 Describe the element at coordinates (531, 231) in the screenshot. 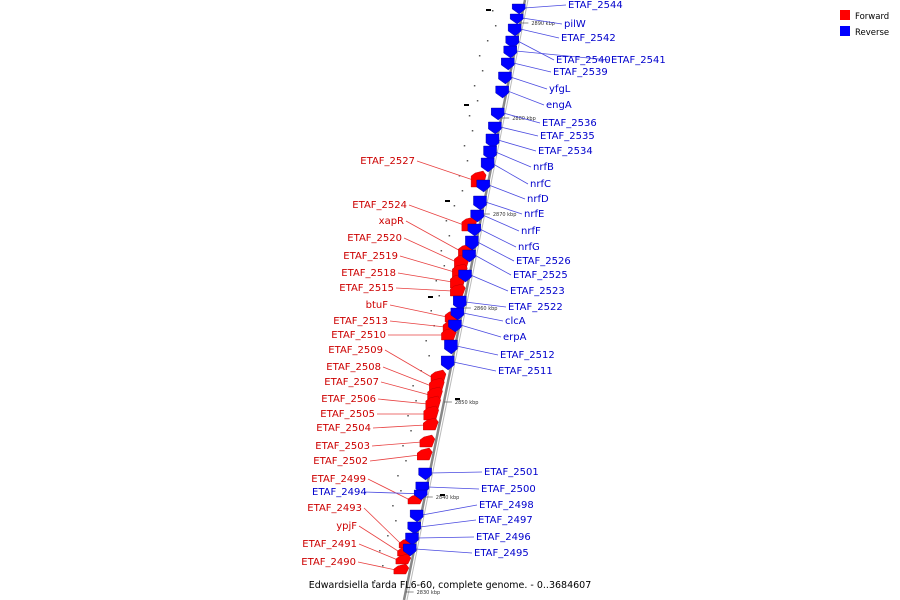

I see `reverse-gene-label: nrfF` at that location.